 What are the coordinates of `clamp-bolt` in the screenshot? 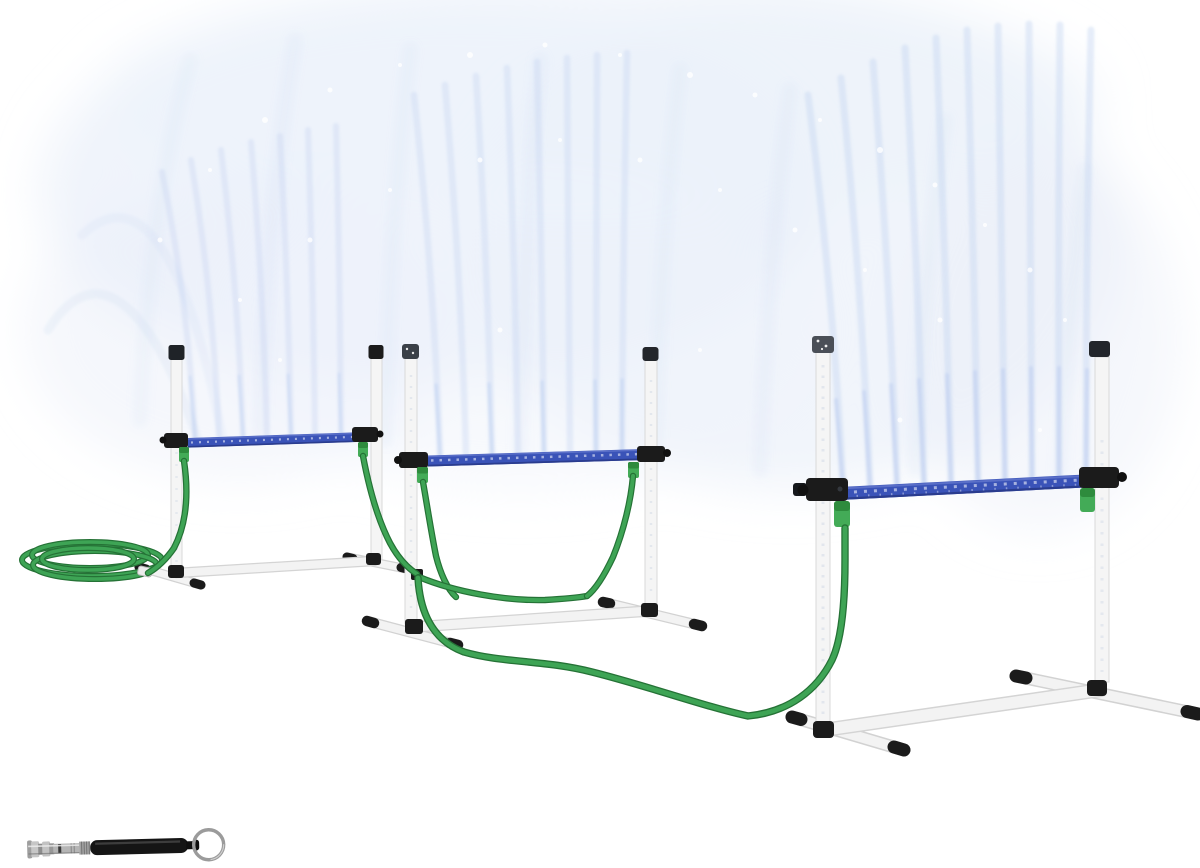 It's located at (840, 489).